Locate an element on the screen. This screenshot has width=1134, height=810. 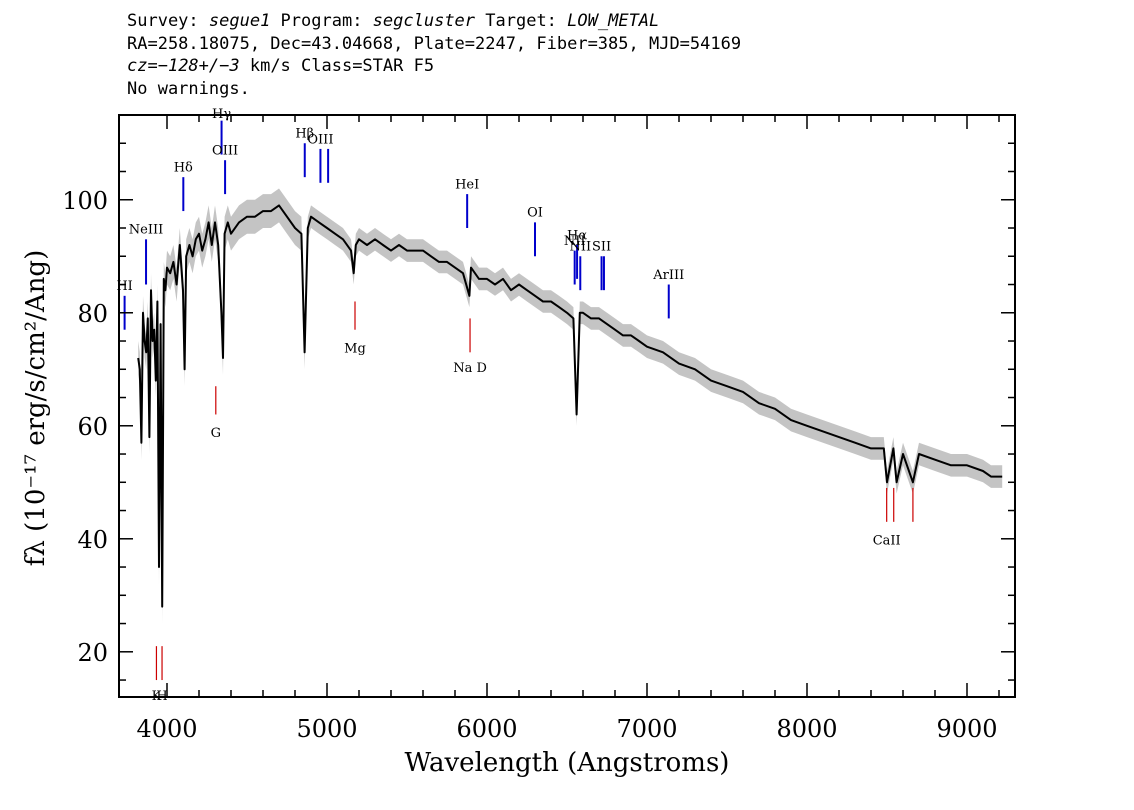
x-tick-label: 6000 is located at coordinates (486, 729).